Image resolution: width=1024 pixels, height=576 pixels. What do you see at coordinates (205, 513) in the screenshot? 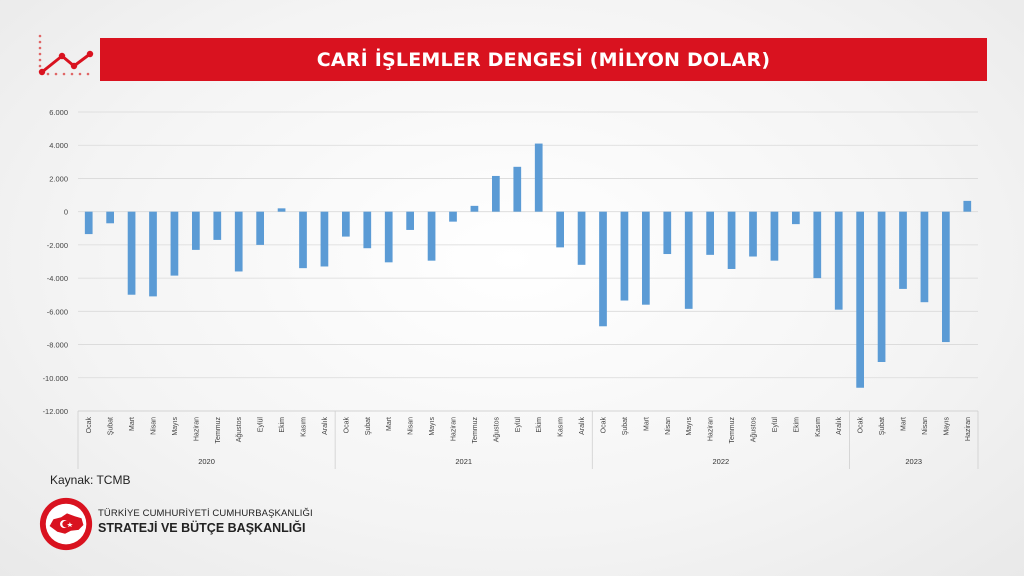
I see `org-line-1: TÜRKİYE CUMHURİYETİ CUMHURBAŞKANLIĞI` at bounding box center [205, 513].